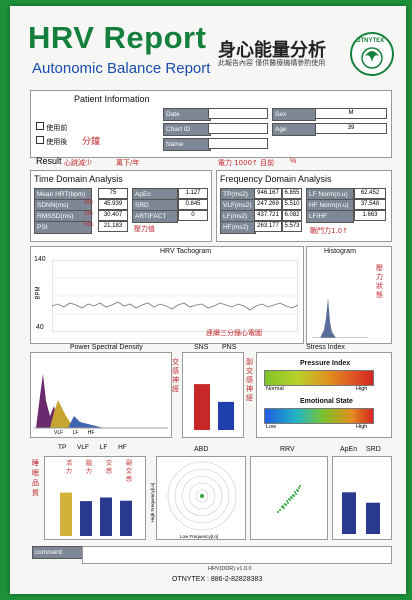 The width and height of the screenshot is (412, 600). I want to click on band-power-chart, so click(96, 514).